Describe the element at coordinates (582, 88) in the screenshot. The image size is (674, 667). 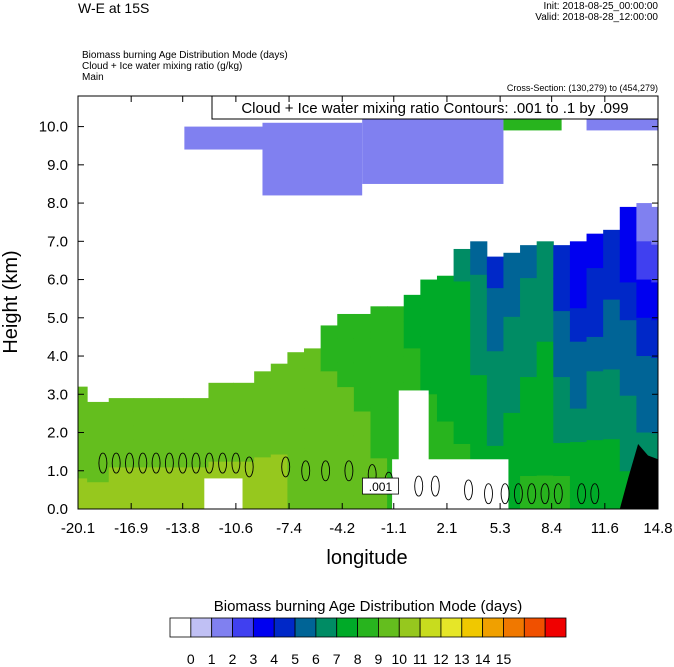
I see `cross-section-label: Cross-Section: (130,279) to (454,279)` at that location.